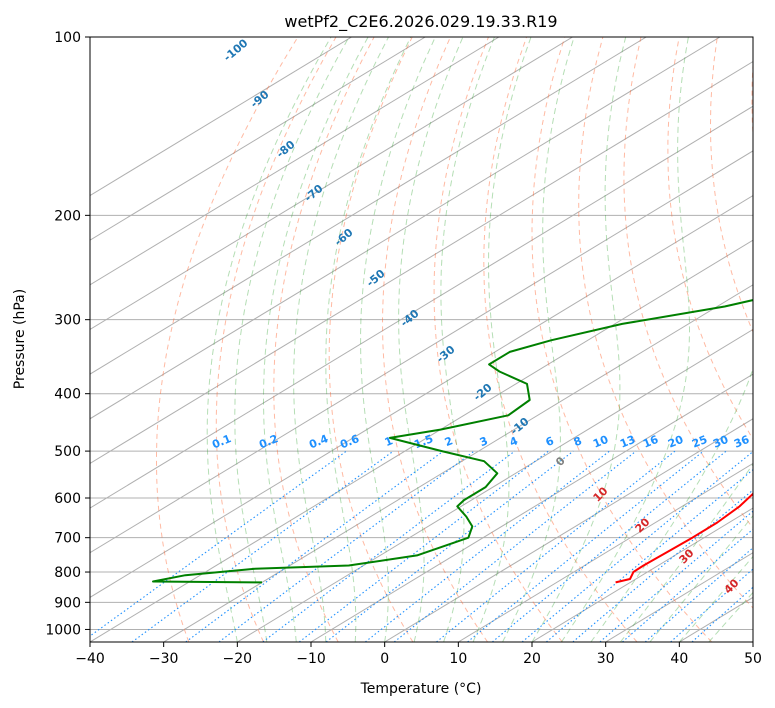  What do you see at coordinates (684, 538) in the screenshot?
I see `temperature-profile-line` at bounding box center [684, 538].